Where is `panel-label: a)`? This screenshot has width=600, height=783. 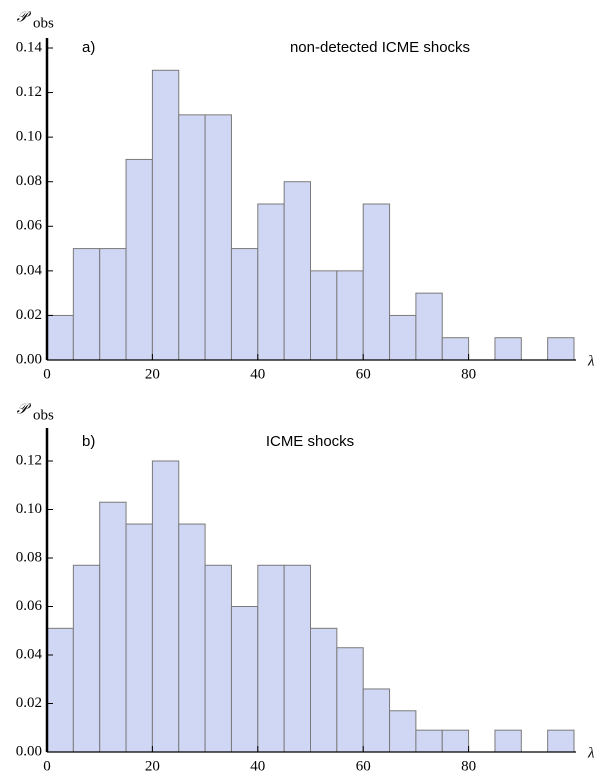 panel-label: a) is located at coordinates (88, 47).